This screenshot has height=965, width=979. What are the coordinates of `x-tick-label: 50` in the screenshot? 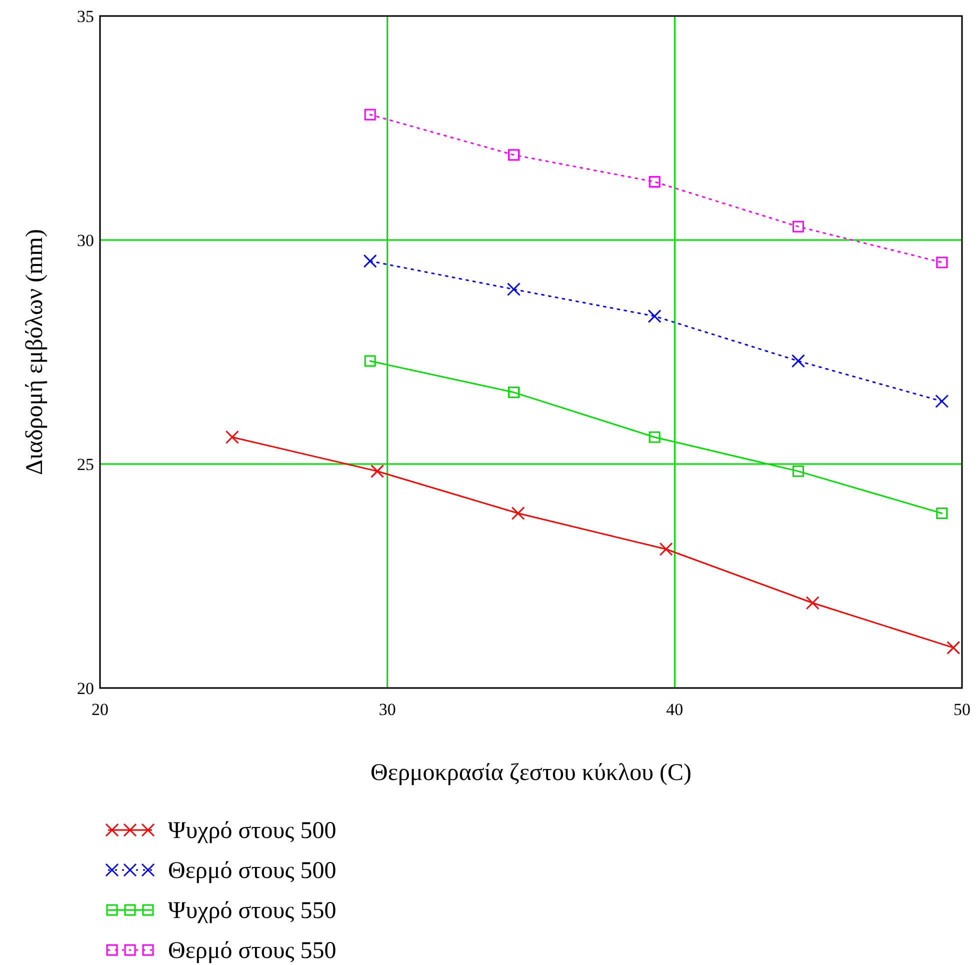 It's located at (962, 709).